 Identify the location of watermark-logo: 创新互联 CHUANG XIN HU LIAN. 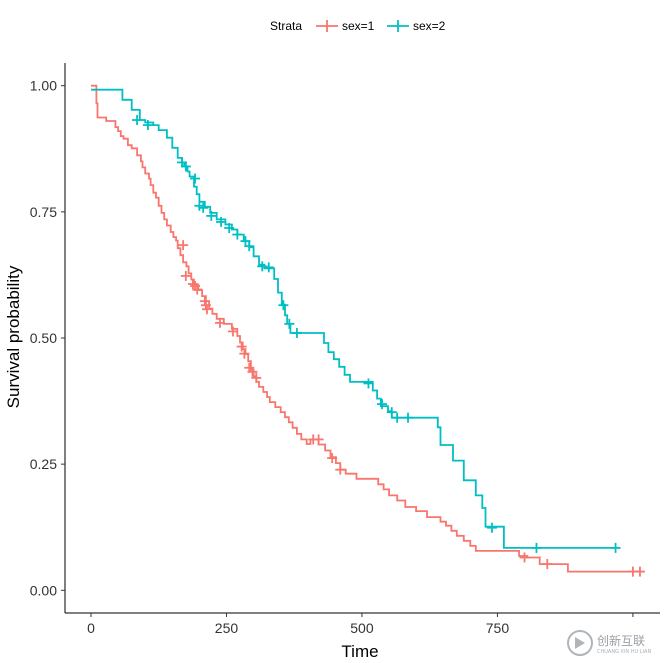
(609, 643).